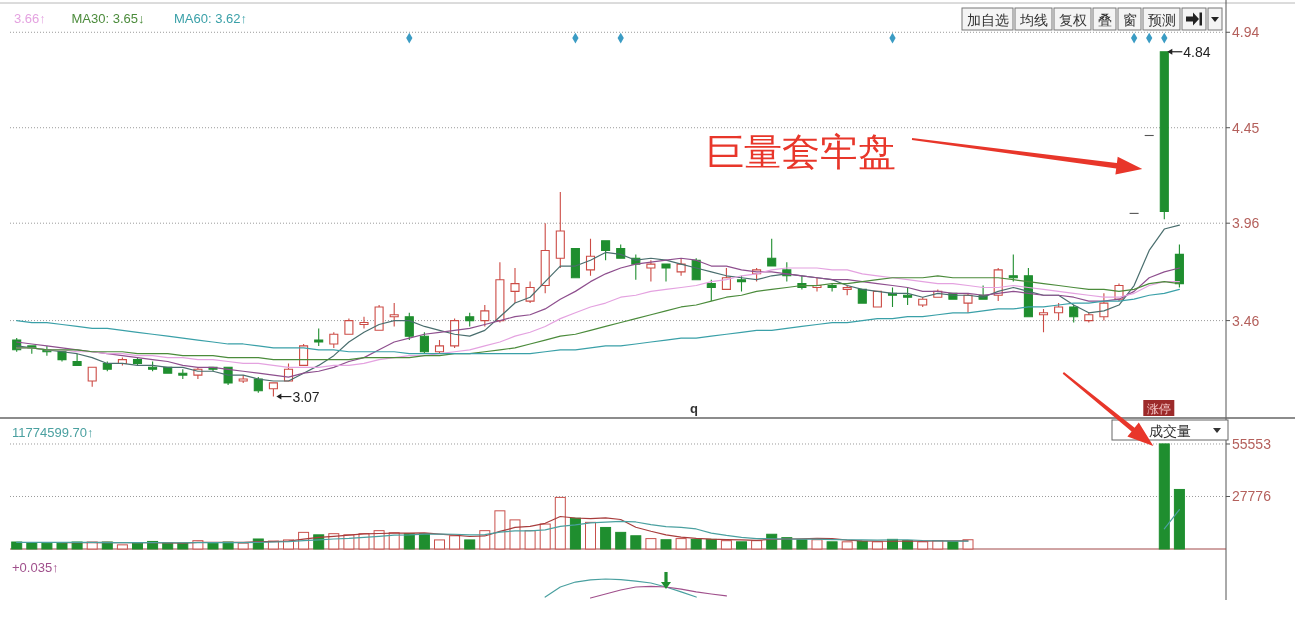  Describe the element at coordinates (1129, 19) in the screenshot. I see `button: 窗` at that location.